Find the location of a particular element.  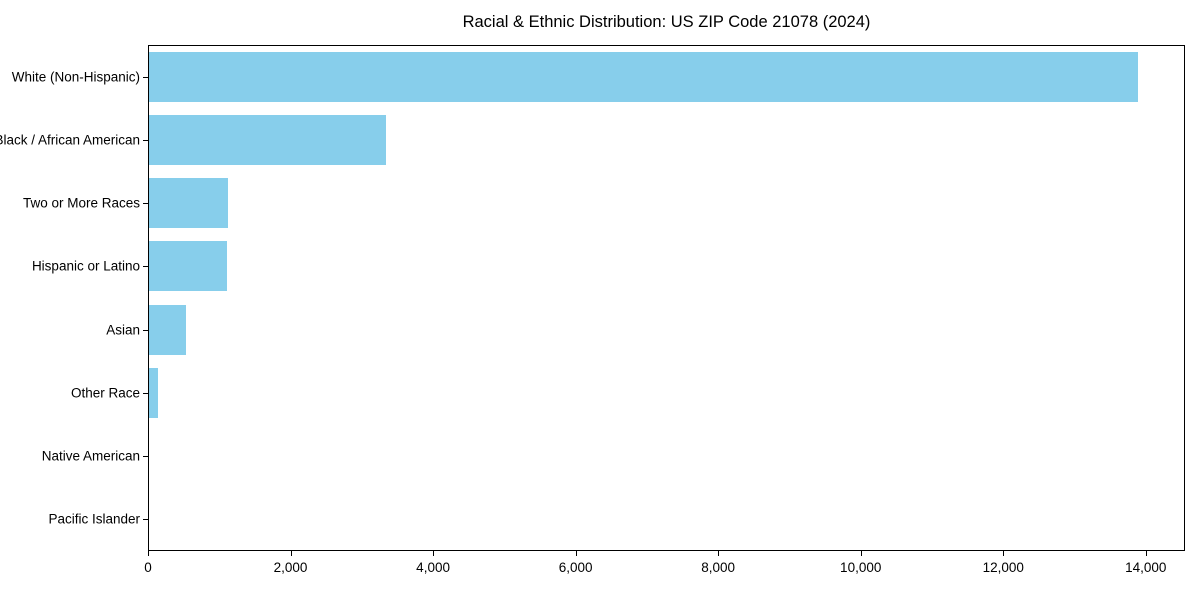

y-tick-label: Hispanic or Latino is located at coordinates (85, 266).